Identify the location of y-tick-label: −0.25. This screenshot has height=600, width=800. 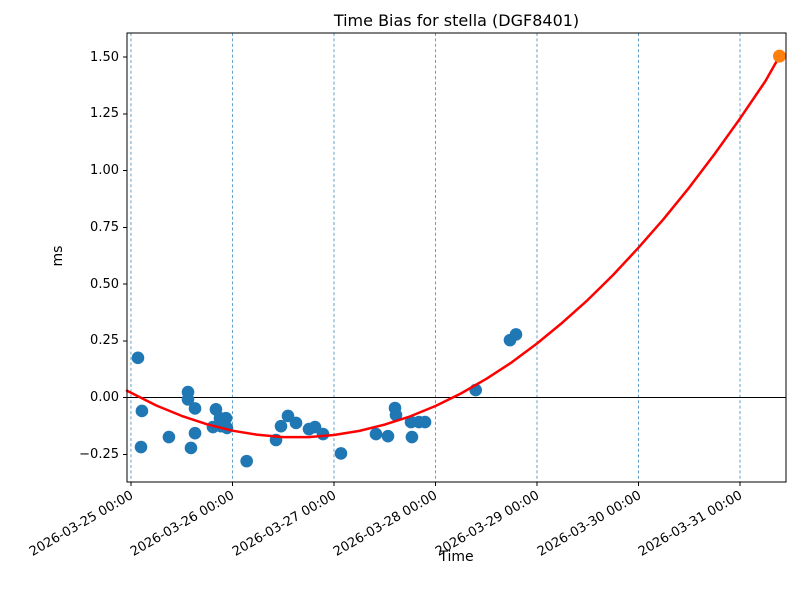
(99, 454).